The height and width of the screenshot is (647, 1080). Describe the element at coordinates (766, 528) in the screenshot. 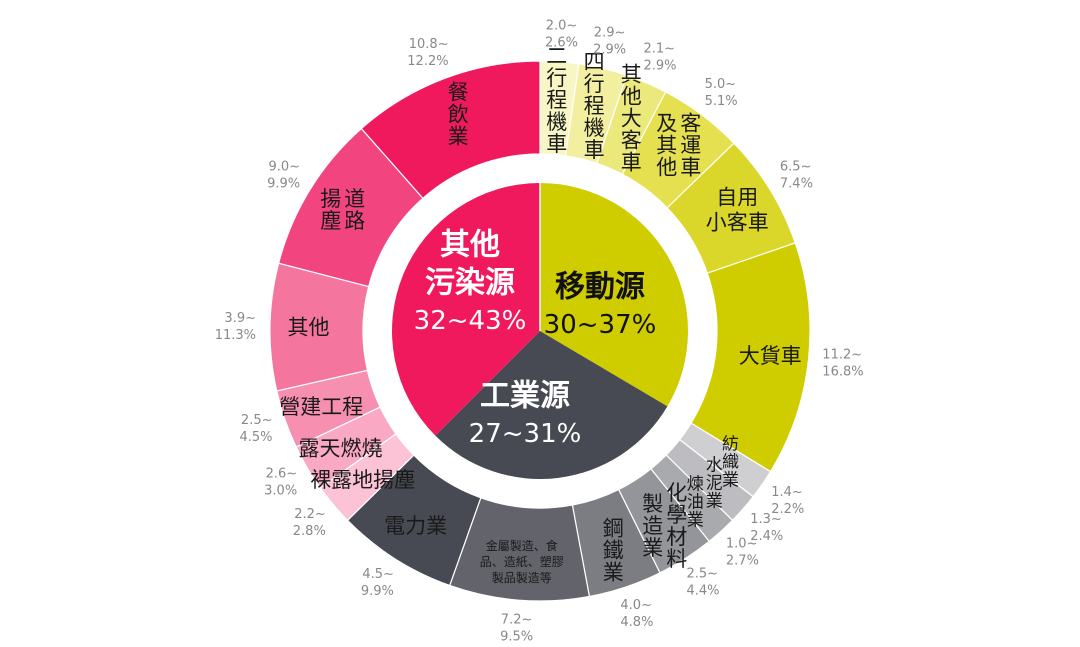

I see `range-label-7: 1.3~ 2.4%` at that location.